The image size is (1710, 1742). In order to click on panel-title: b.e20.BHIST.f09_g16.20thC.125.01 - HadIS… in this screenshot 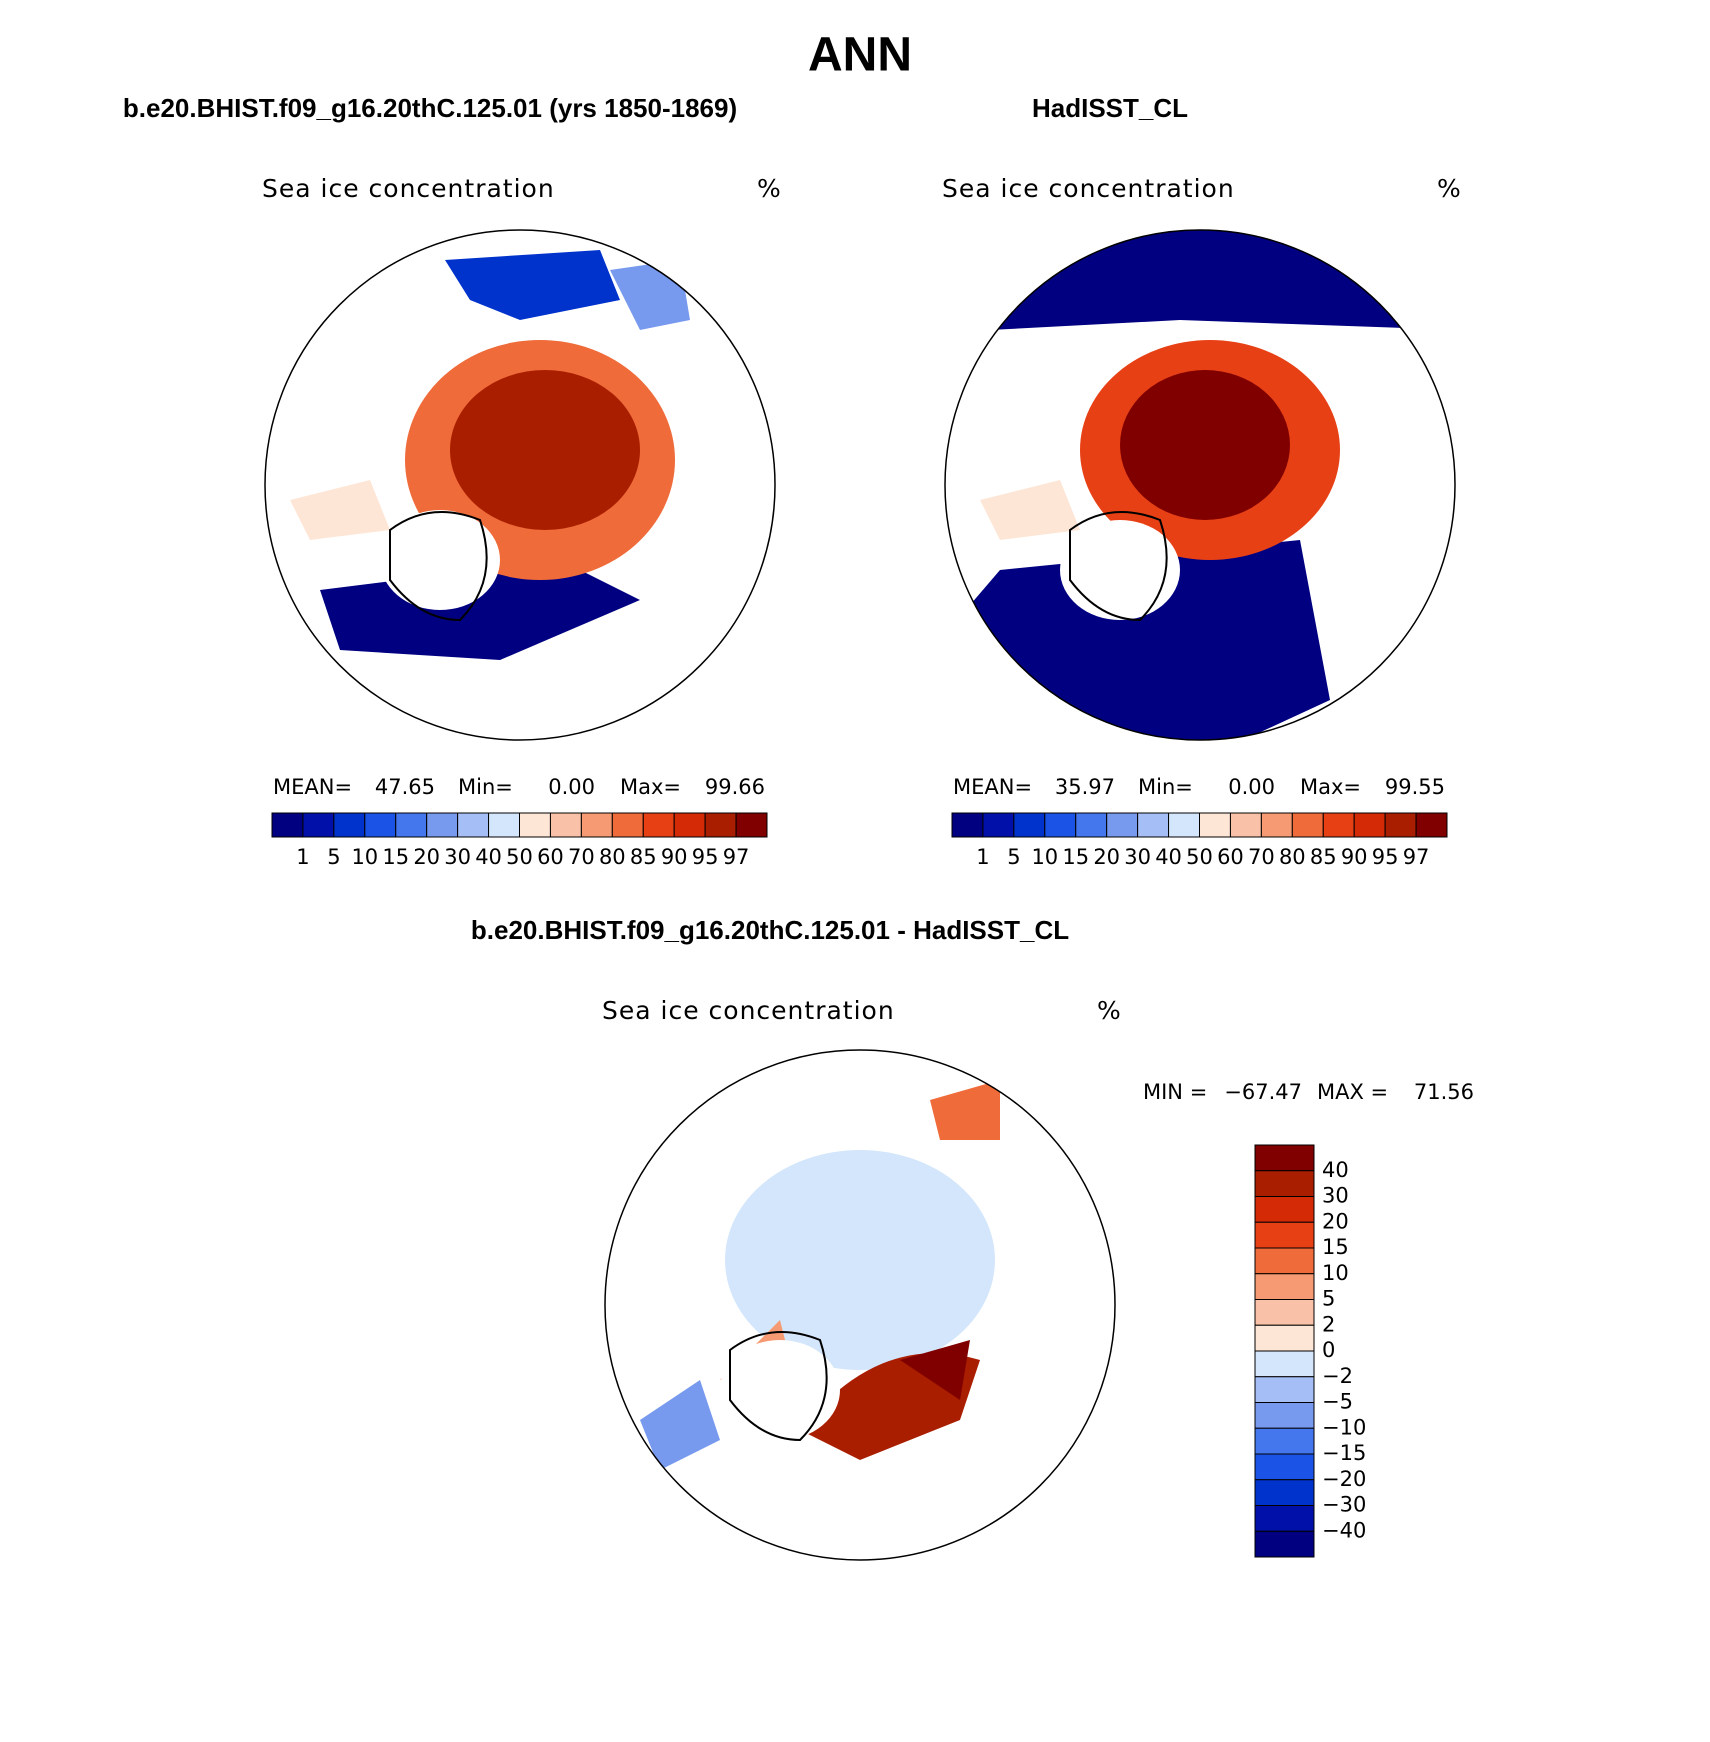, I will do `click(770, 930)`.